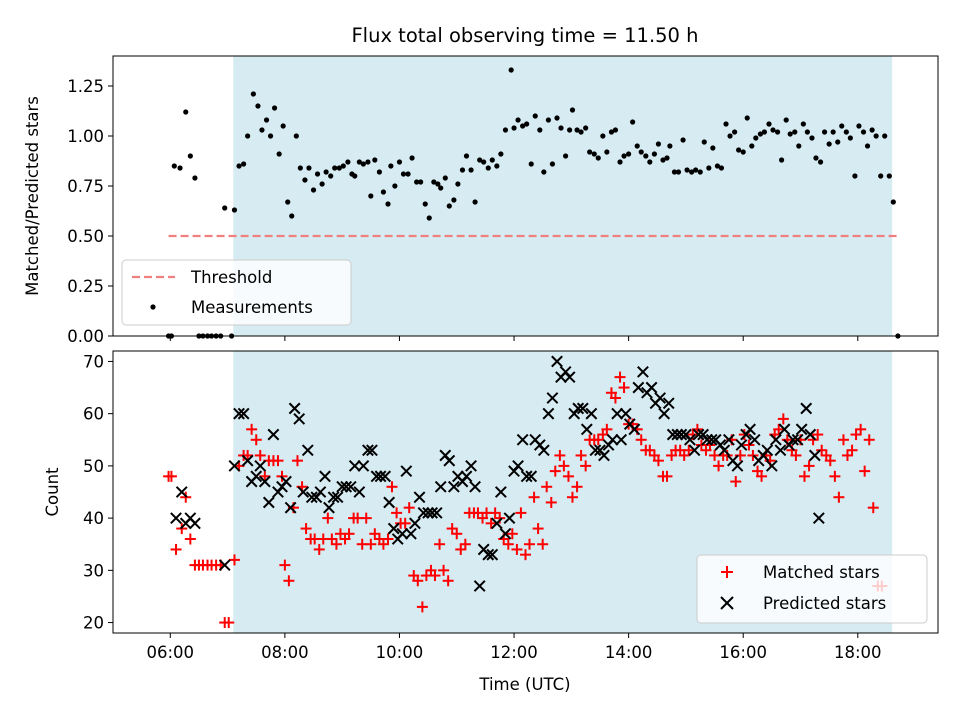 Image resolution: width=960 pixels, height=720 pixels. What do you see at coordinates (85, 86) in the screenshot?
I see `top-y-tick-label: 1.25` at bounding box center [85, 86].